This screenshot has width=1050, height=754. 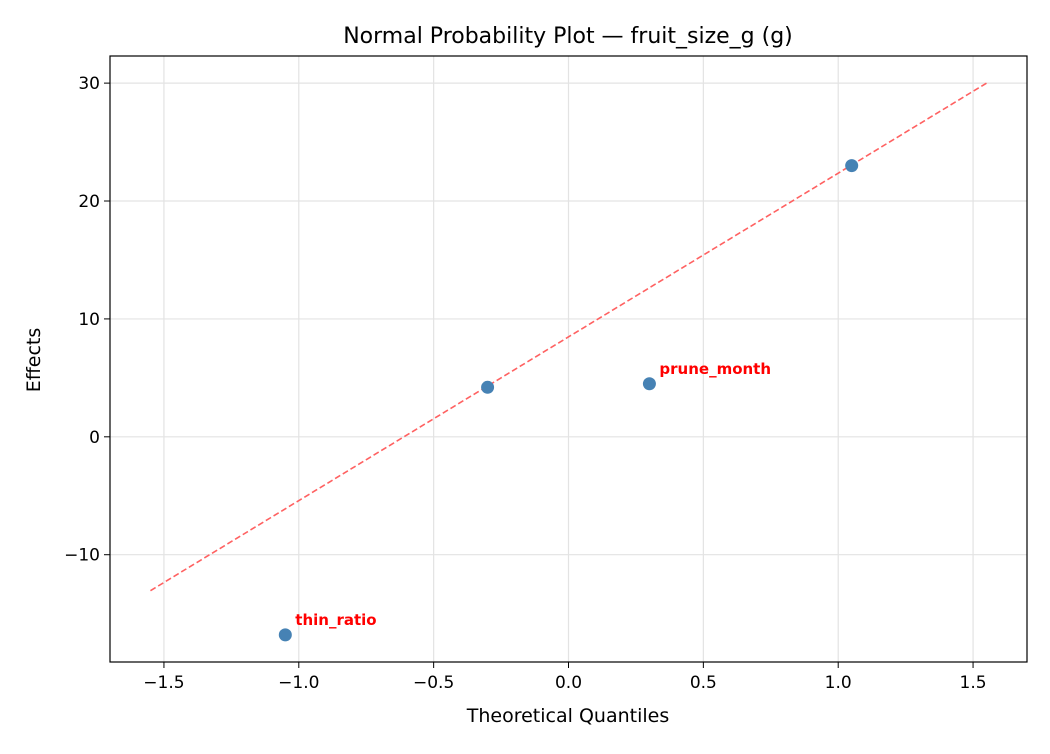 I want to click on x-ticks: −1.5 −1.0 −0.5 0.0 0.5 1.0 1.5, so click(x=565, y=677).